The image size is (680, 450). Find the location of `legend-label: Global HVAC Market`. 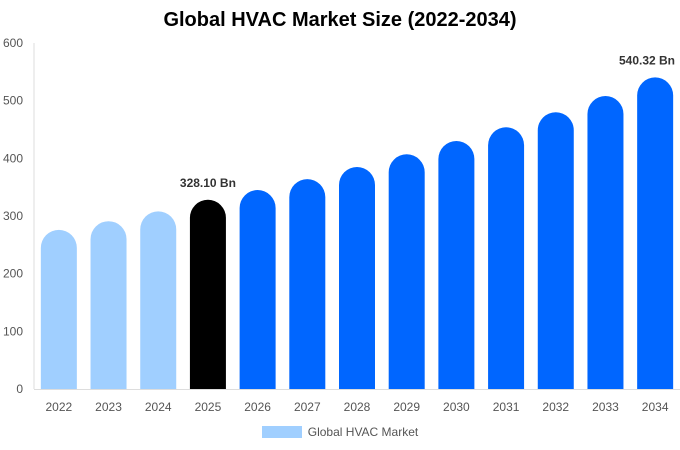

legend-label: Global HVAC Market is located at coordinates (363, 432).